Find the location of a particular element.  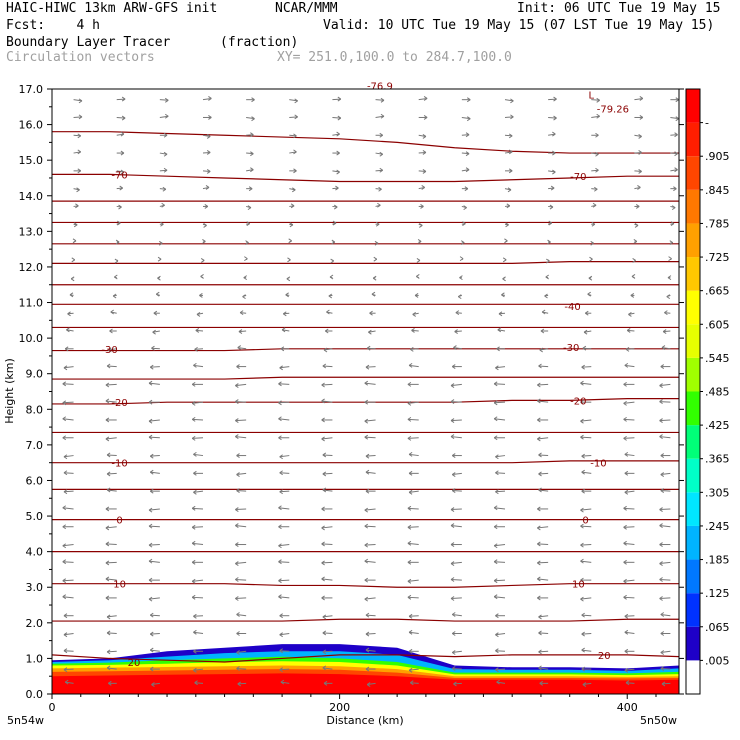

institution-label: NCAR/MMM is located at coordinates (306, 8).